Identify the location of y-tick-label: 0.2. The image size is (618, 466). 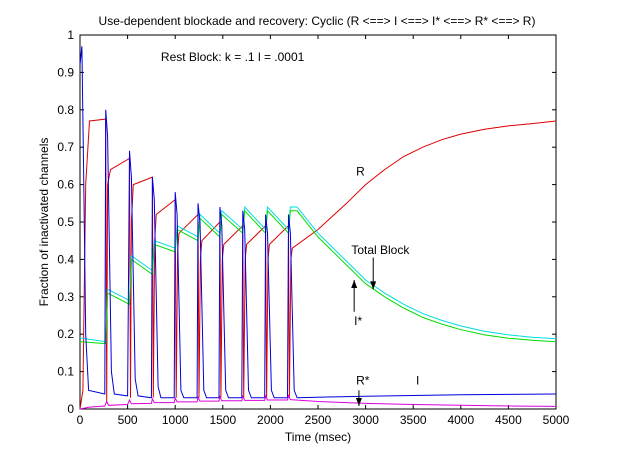
(65, 334).